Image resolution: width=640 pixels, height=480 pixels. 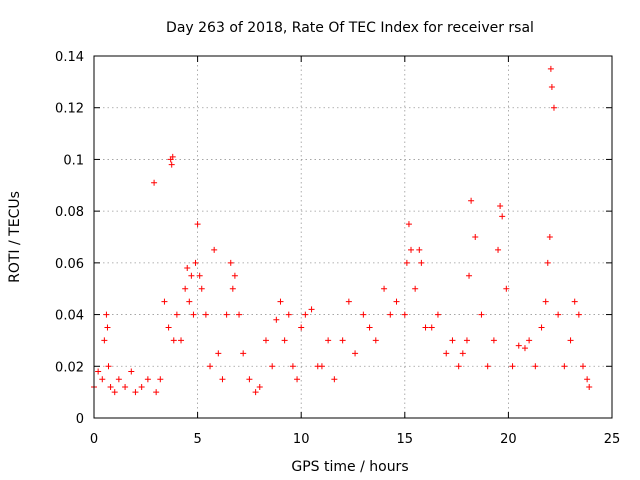 What do you see at coordinates (69, 264) in the screenshot?
I see `y-tick-label: 0.06` at bounding box center [69, 264].